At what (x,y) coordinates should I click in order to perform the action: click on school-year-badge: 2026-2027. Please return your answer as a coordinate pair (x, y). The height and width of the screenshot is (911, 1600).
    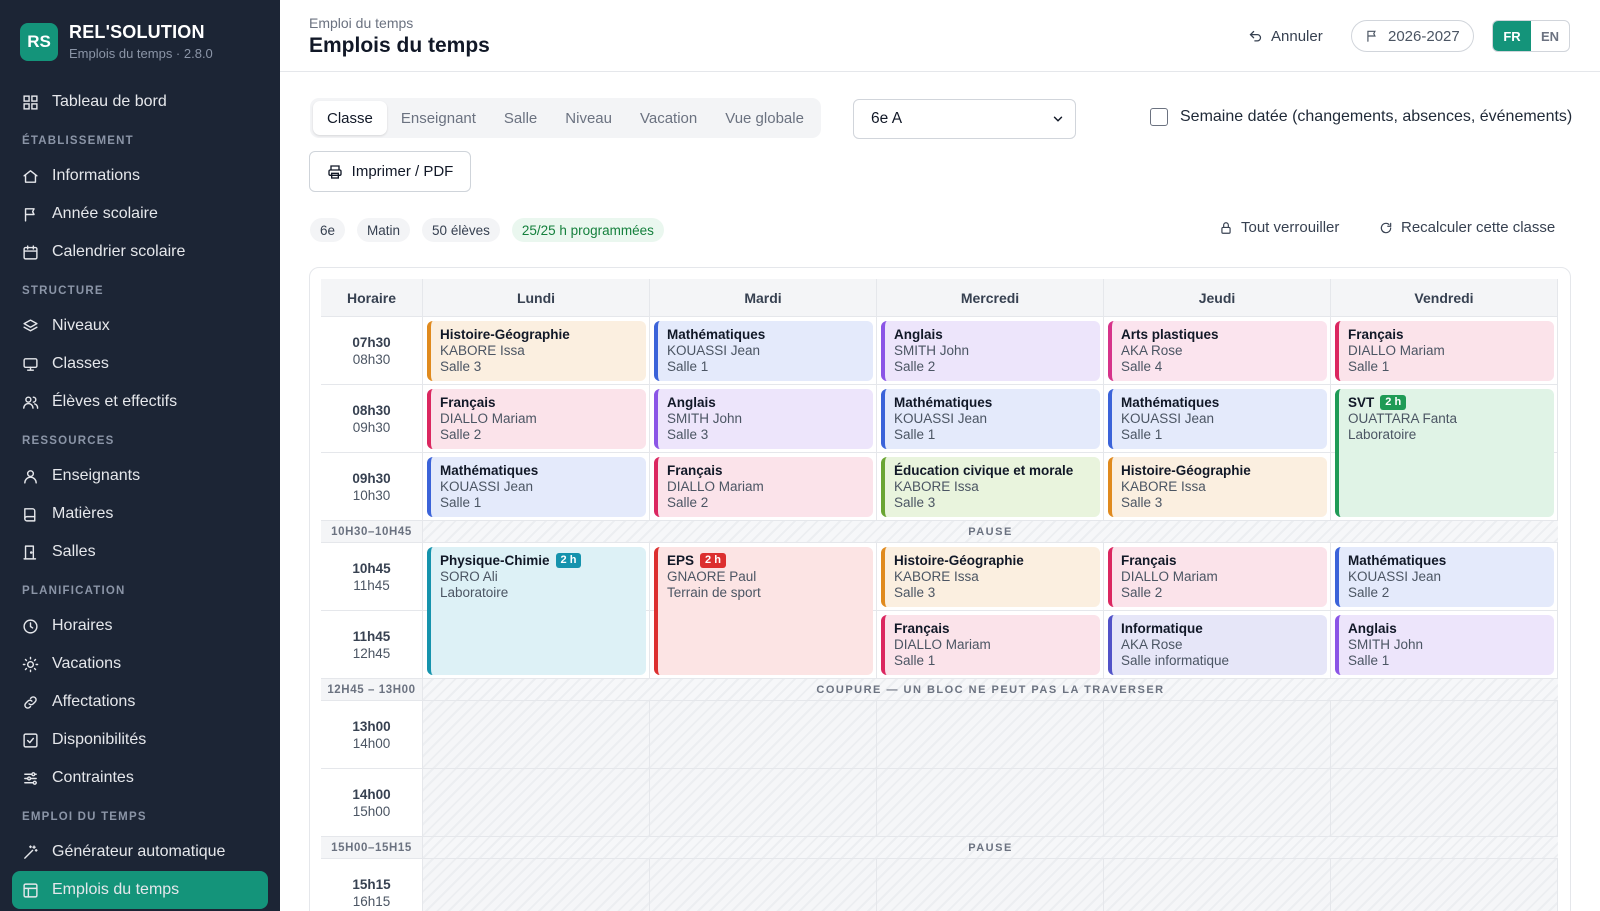
    Looking at the image, I should click on (1412, 36).